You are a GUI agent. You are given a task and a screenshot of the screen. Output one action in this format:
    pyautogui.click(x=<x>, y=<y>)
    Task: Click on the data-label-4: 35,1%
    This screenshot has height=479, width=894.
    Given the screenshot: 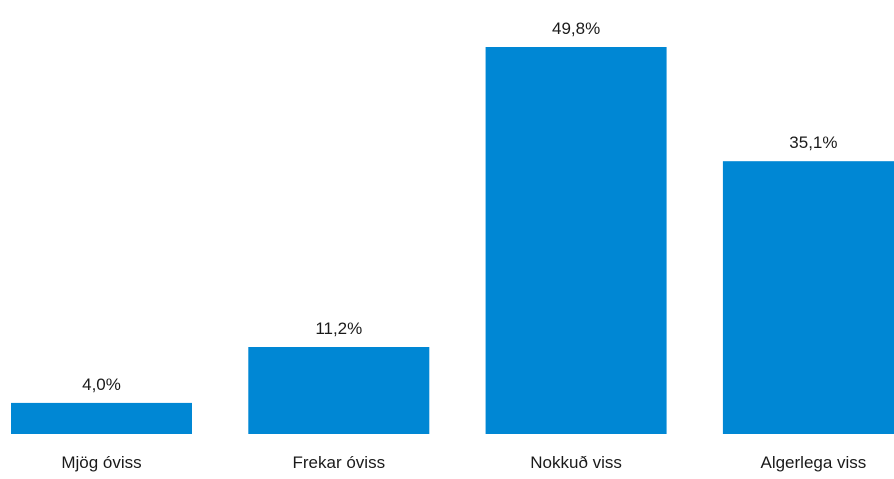 What is the action you would take?
    pyautogui.click(x=813, y=142)
    